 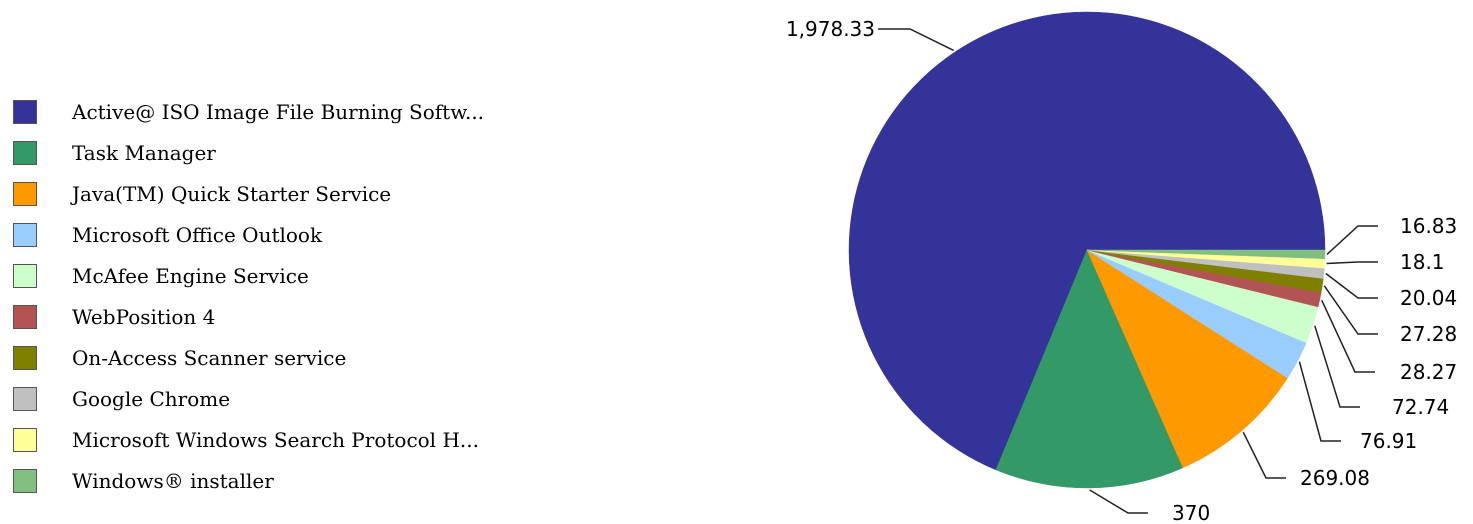 I want to click on legend-label: Java(TM) Quick Starter Service, so click(x=232, y=194).